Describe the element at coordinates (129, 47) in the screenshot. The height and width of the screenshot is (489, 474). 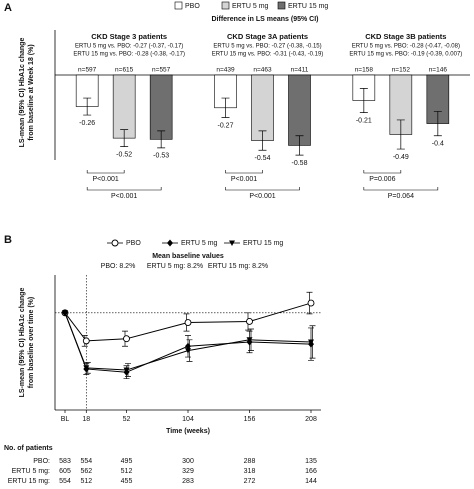
I see `group-annotation: ERTU 5 mg vs. PBO: -0.27 (-0.37, -0.17)` at that location.